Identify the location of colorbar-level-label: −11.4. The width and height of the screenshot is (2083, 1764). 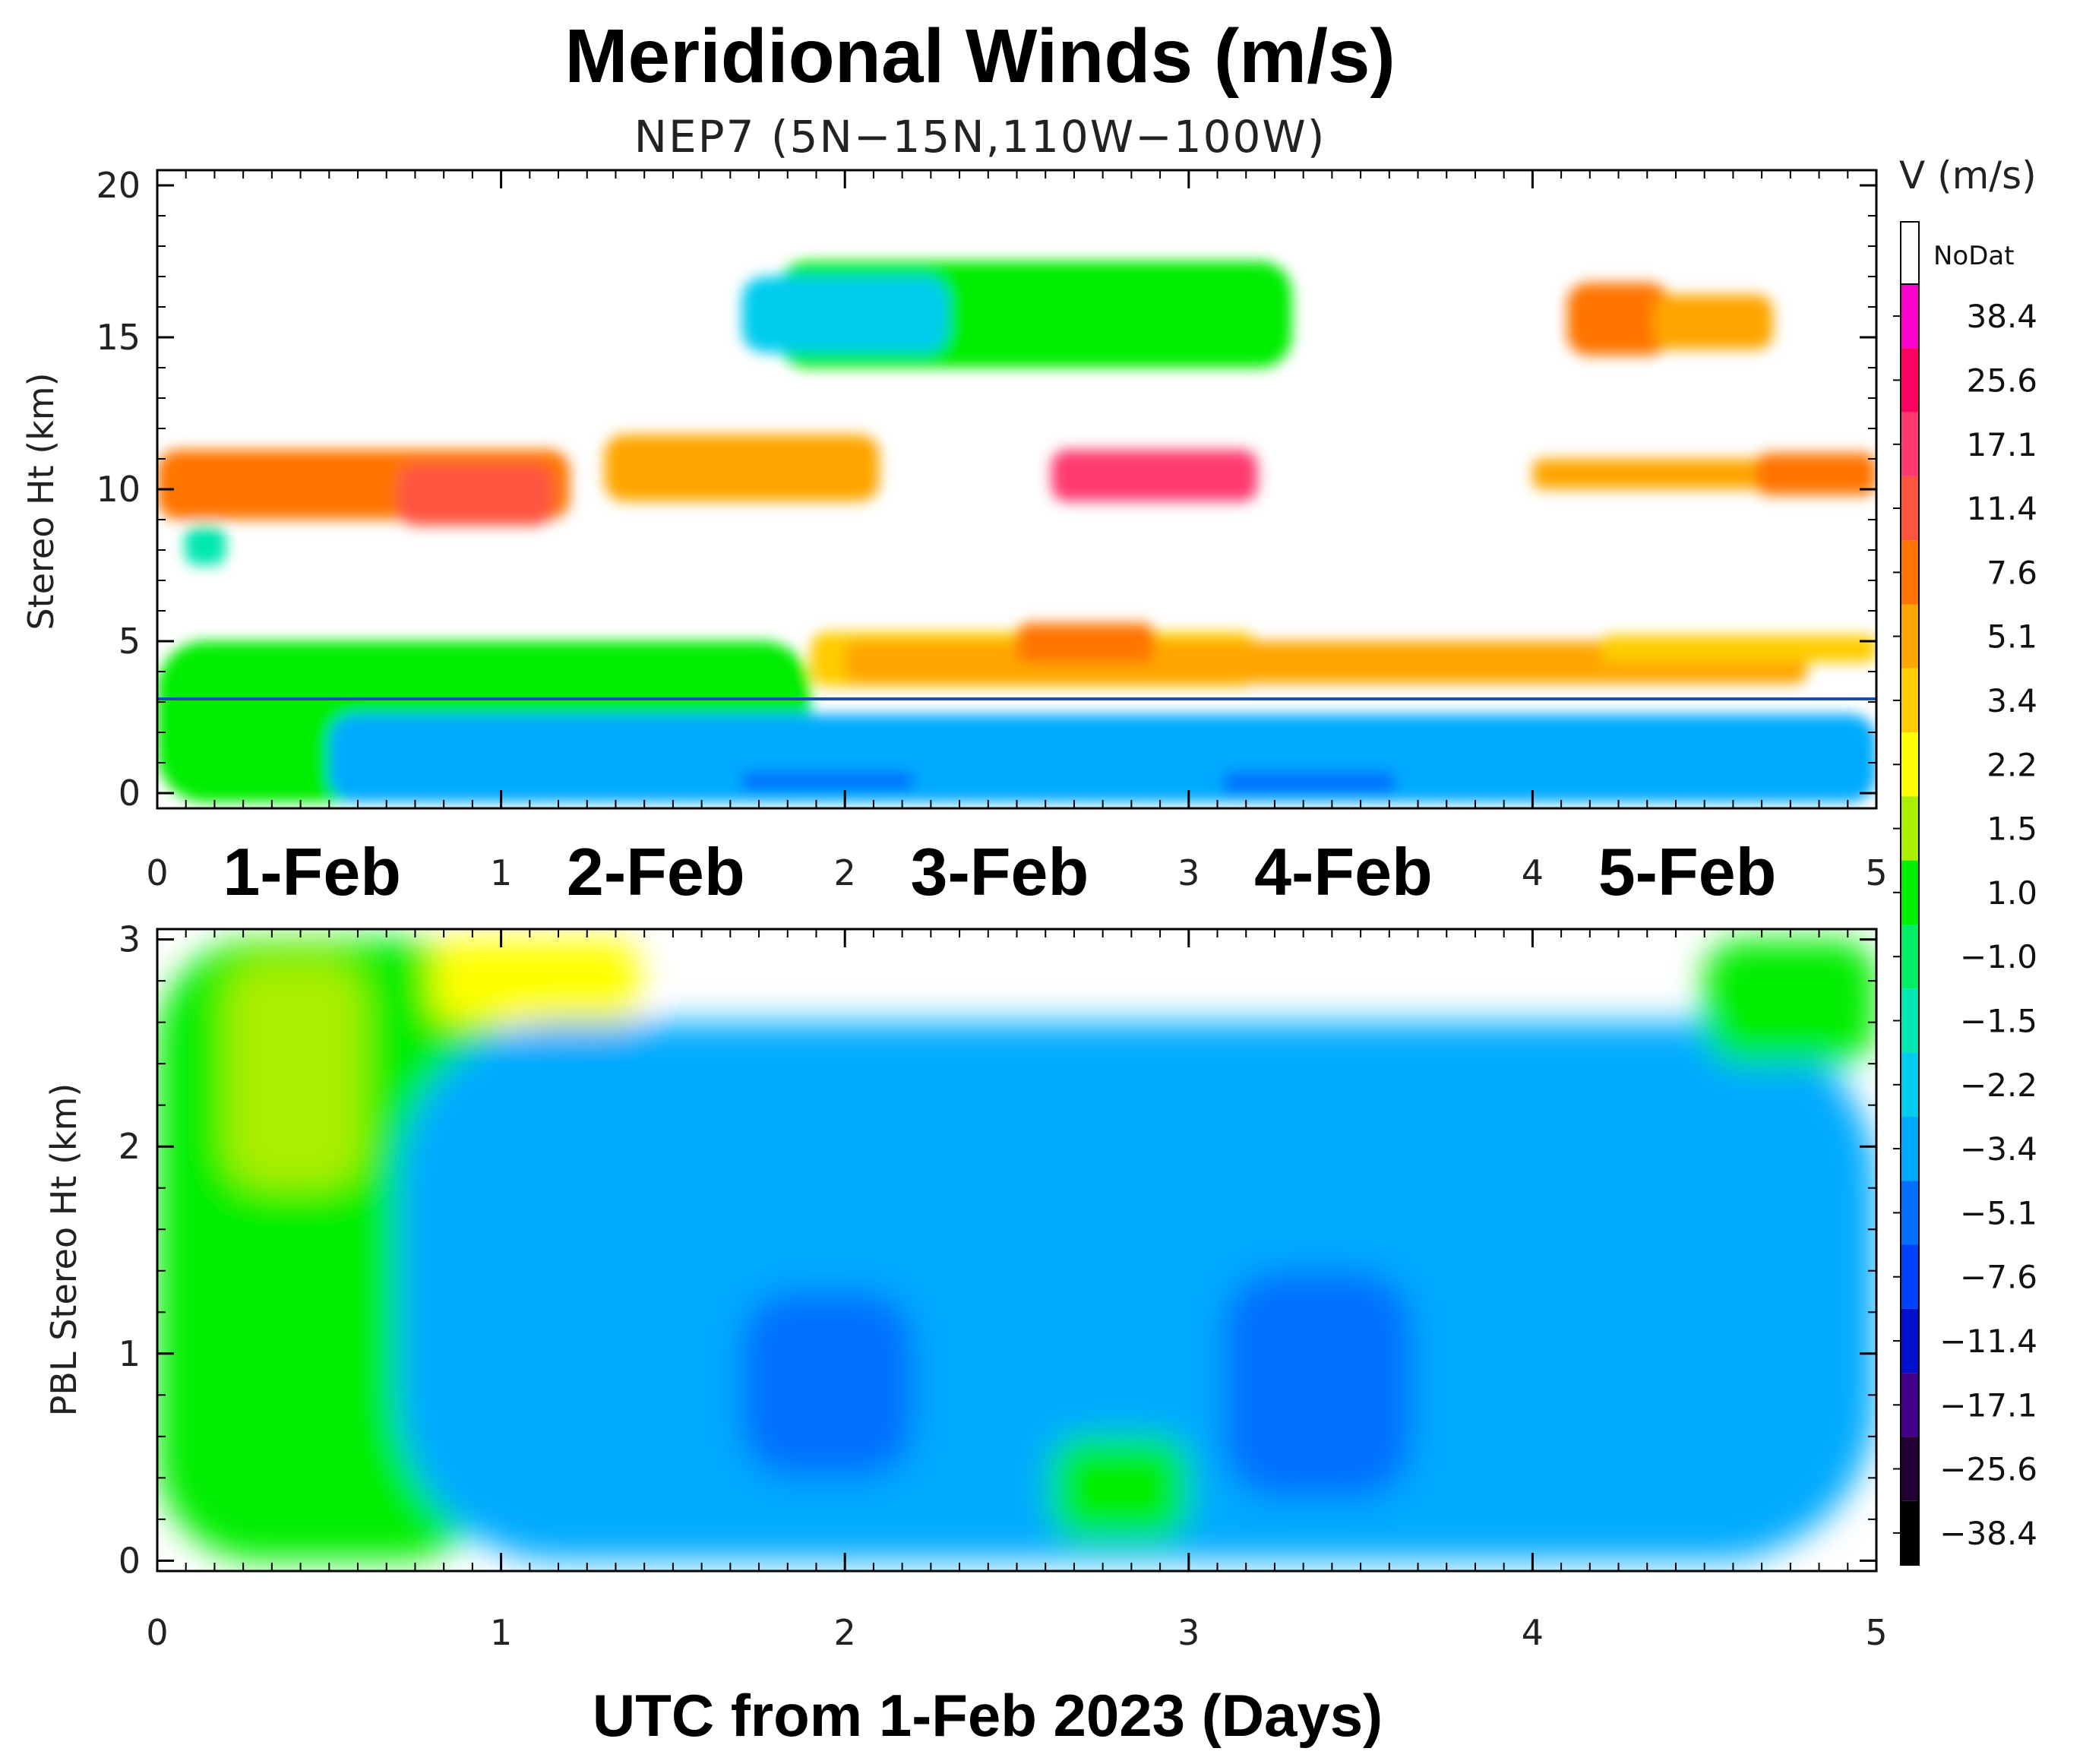
(1988, 1341).